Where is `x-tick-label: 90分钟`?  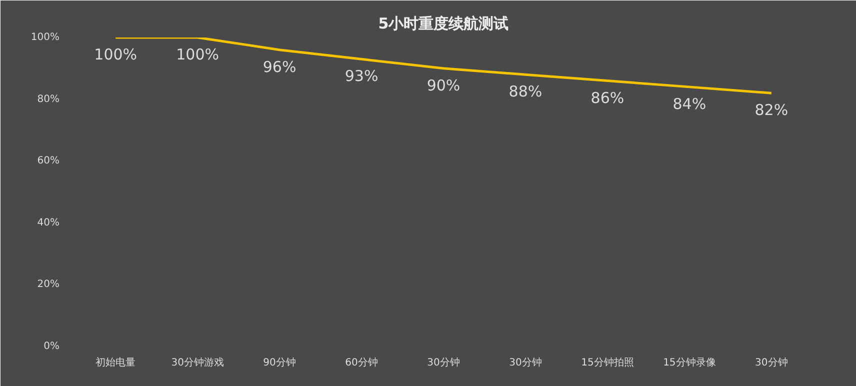
x-tick-label: 90分钟 is located at coordinates (279, 362).